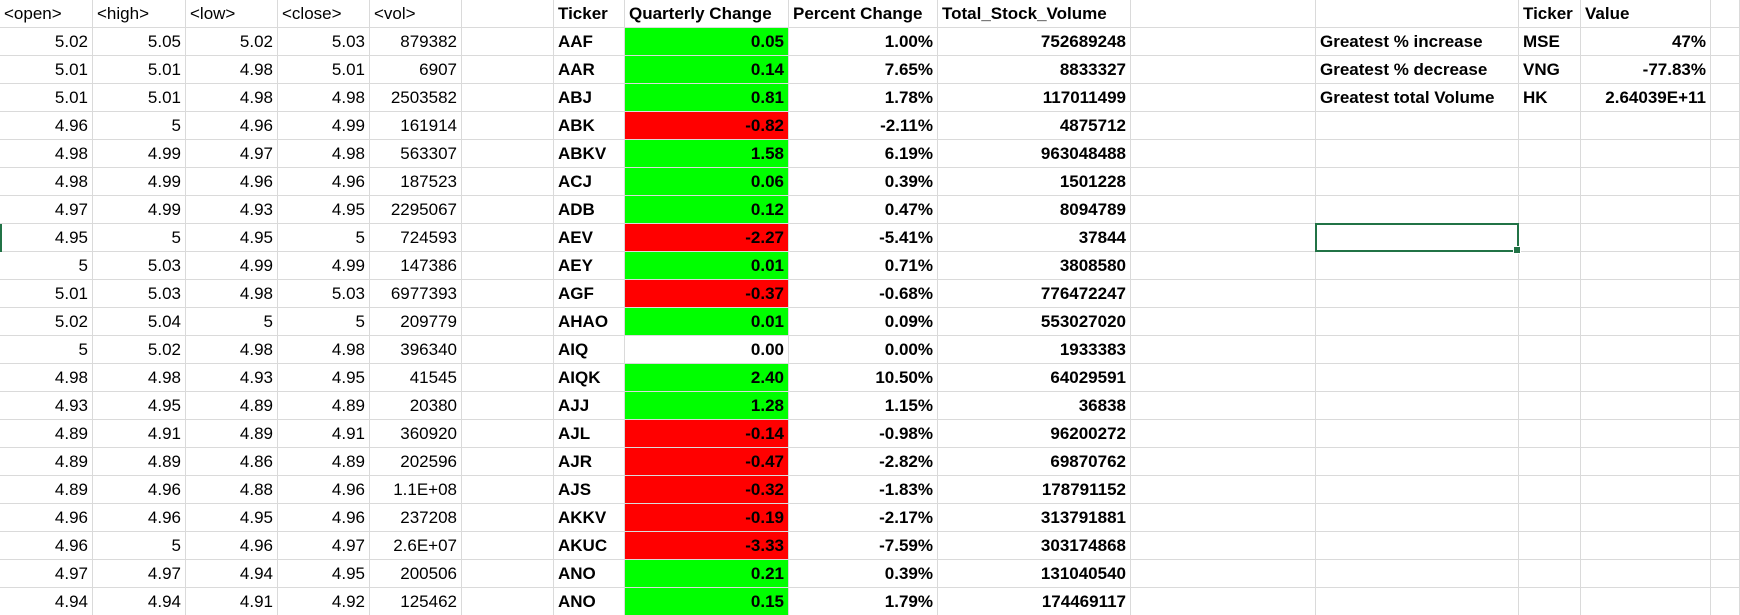 The height and width of the screenshot is (615, 1740). Describe the element at coordinates (1034, 14) in the screenshot. I see `summary-header-3: Total_Stock_Volume` at that location.